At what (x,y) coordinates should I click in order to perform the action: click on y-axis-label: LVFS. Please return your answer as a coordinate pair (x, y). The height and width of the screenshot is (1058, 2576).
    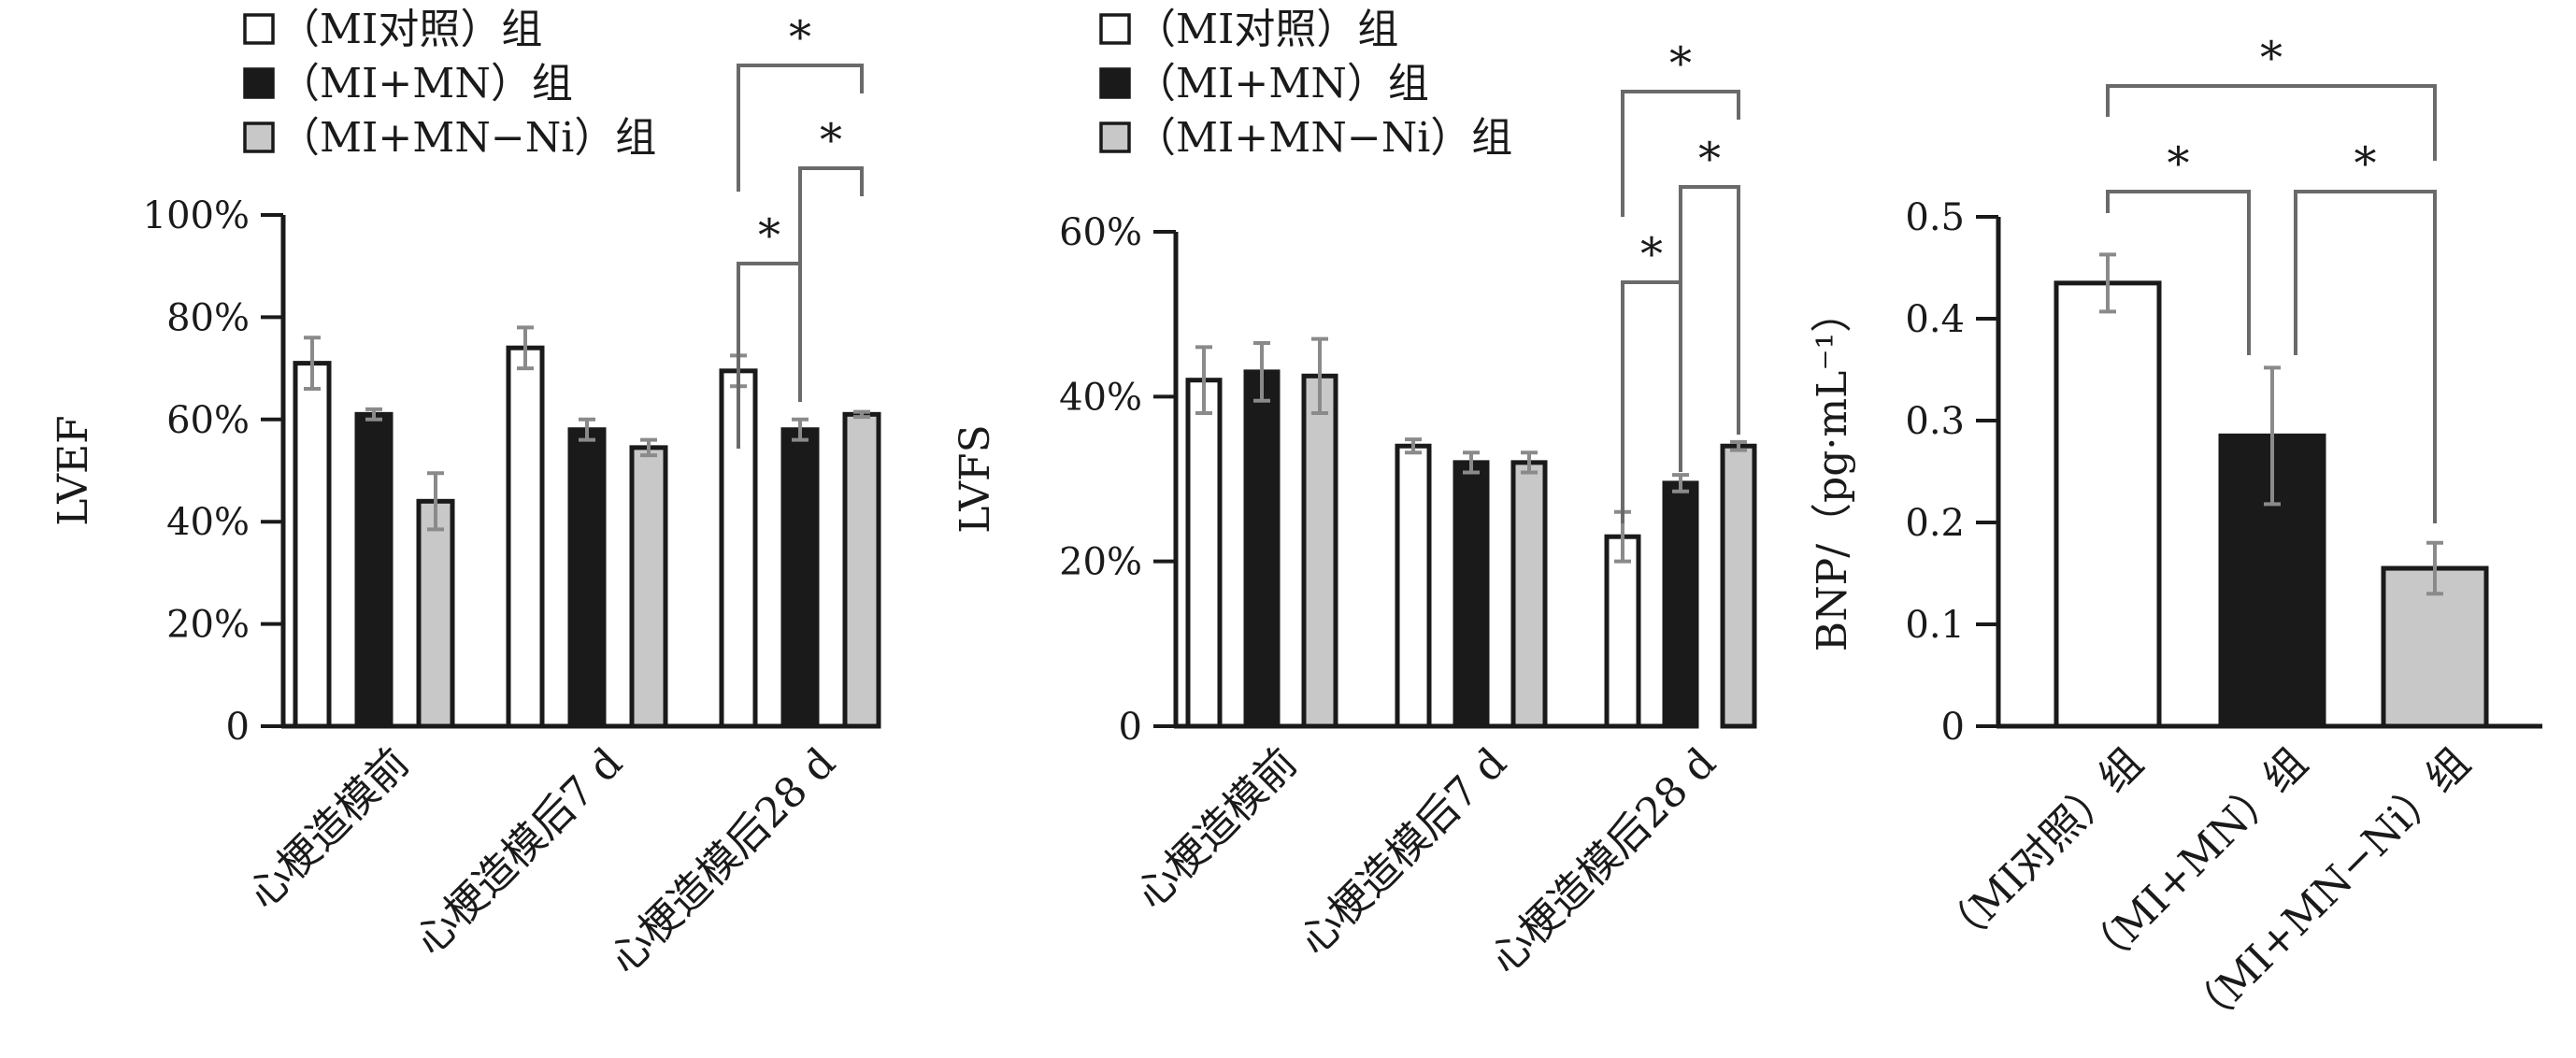
    Looking at the image, I should click on (975, 478).